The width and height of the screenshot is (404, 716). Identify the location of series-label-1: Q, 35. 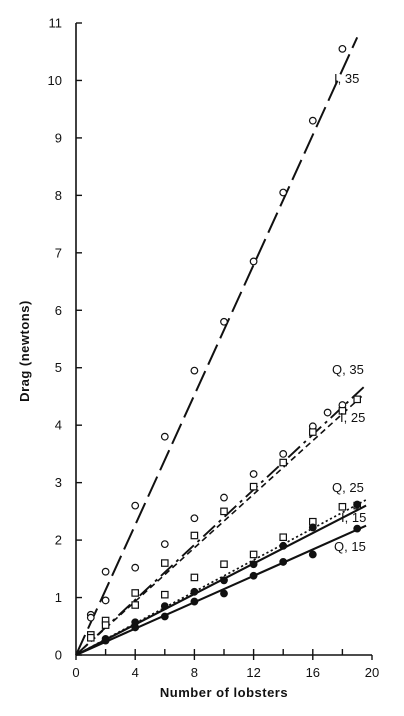
(348, 369).